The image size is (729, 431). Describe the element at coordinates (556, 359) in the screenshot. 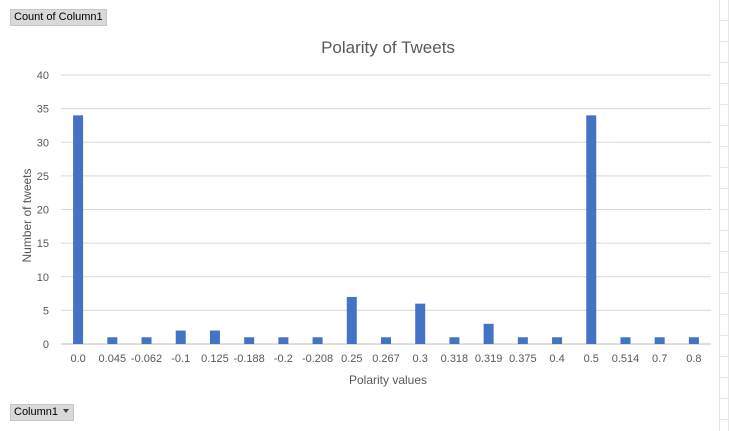

I see `x-tick-label: 0.4` at that location.